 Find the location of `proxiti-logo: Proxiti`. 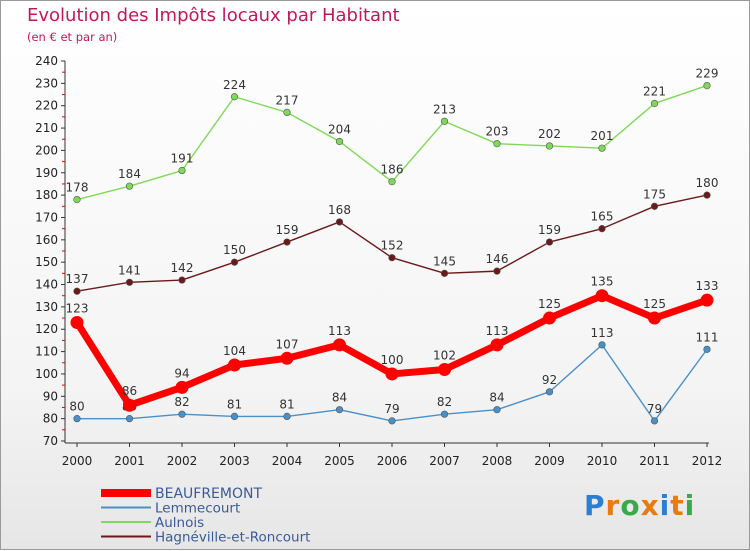

proxiti-logo: Proxiti is located at coordinates (639, 505).